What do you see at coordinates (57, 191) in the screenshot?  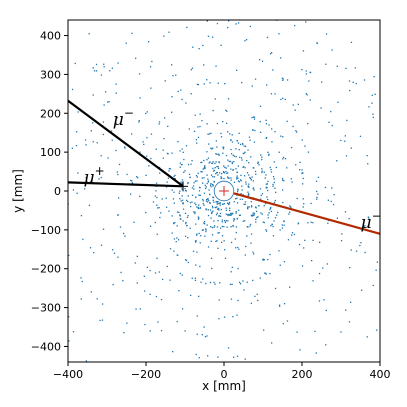 I see `y-tick-label: 0` at bounding box center [57, 191].